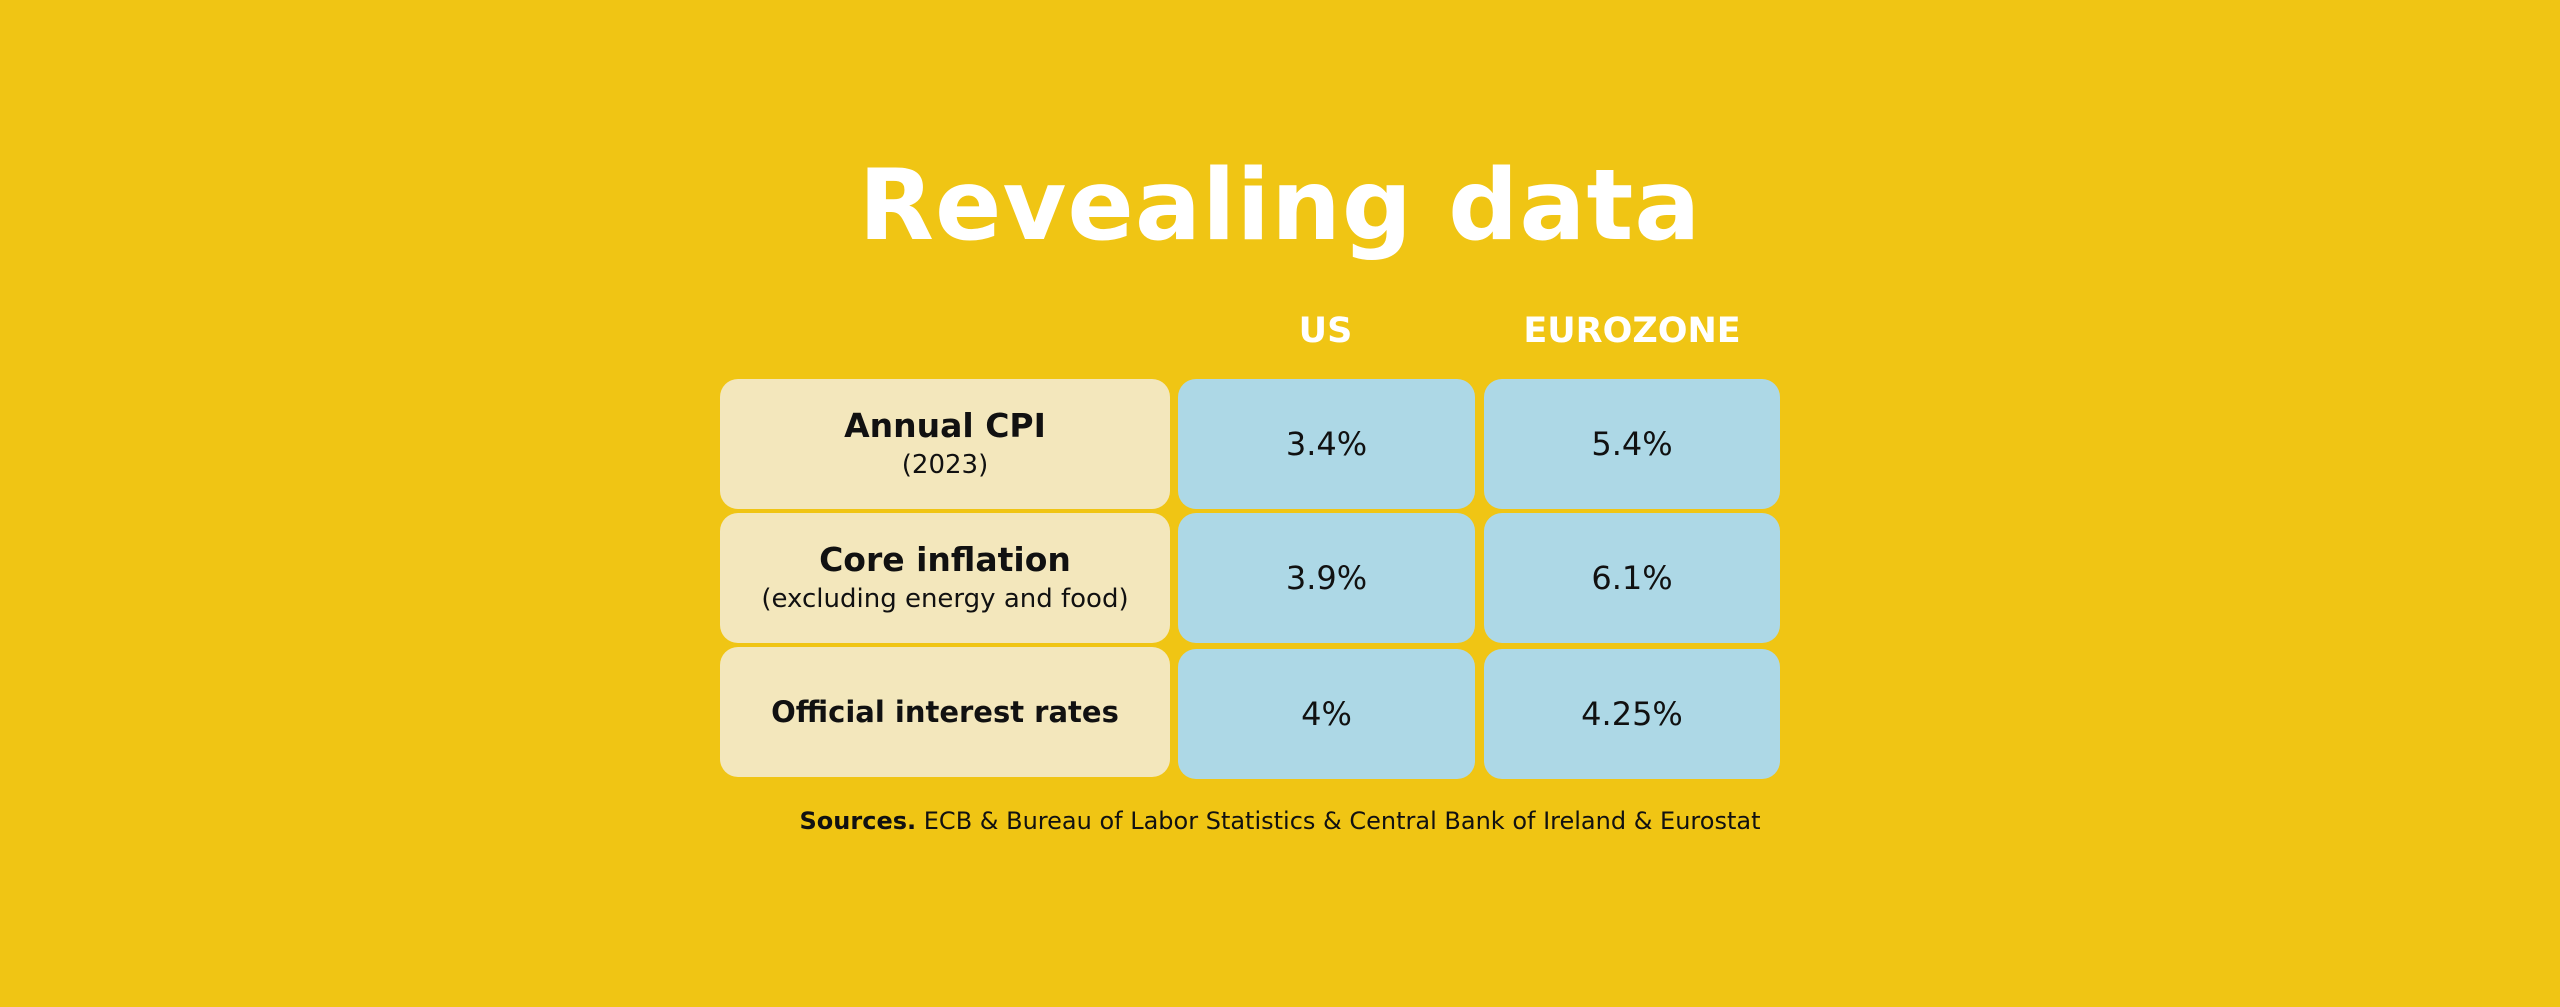  I want to click on value-text: 6.1%, so click(1632, 578).